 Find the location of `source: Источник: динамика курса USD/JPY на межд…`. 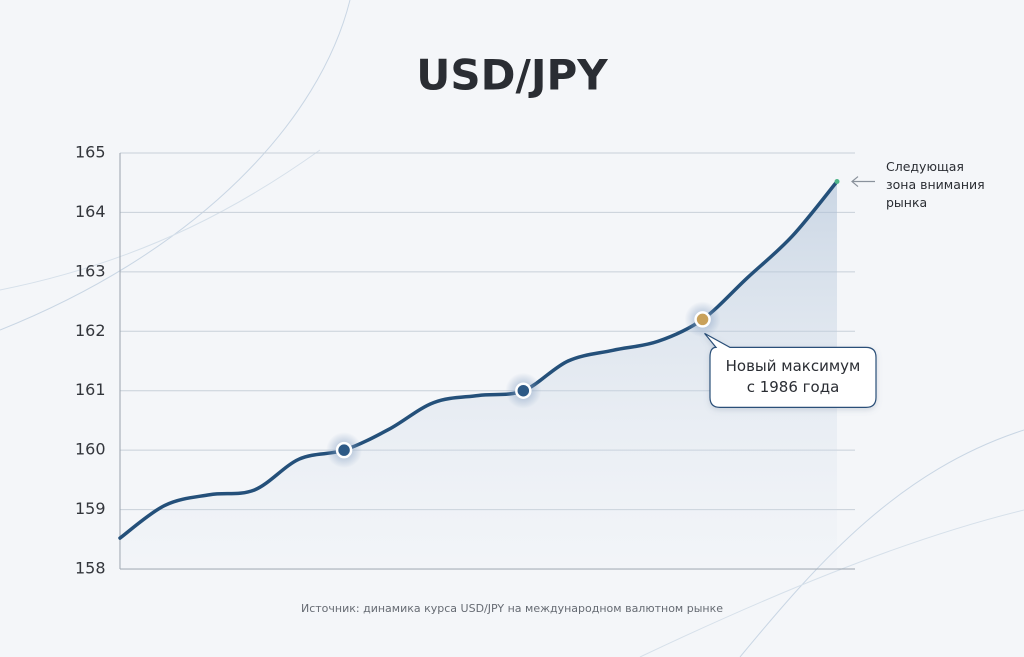

source: Источник: динамика курса USD/JPY на межд… is located at coordinates (512, 608).